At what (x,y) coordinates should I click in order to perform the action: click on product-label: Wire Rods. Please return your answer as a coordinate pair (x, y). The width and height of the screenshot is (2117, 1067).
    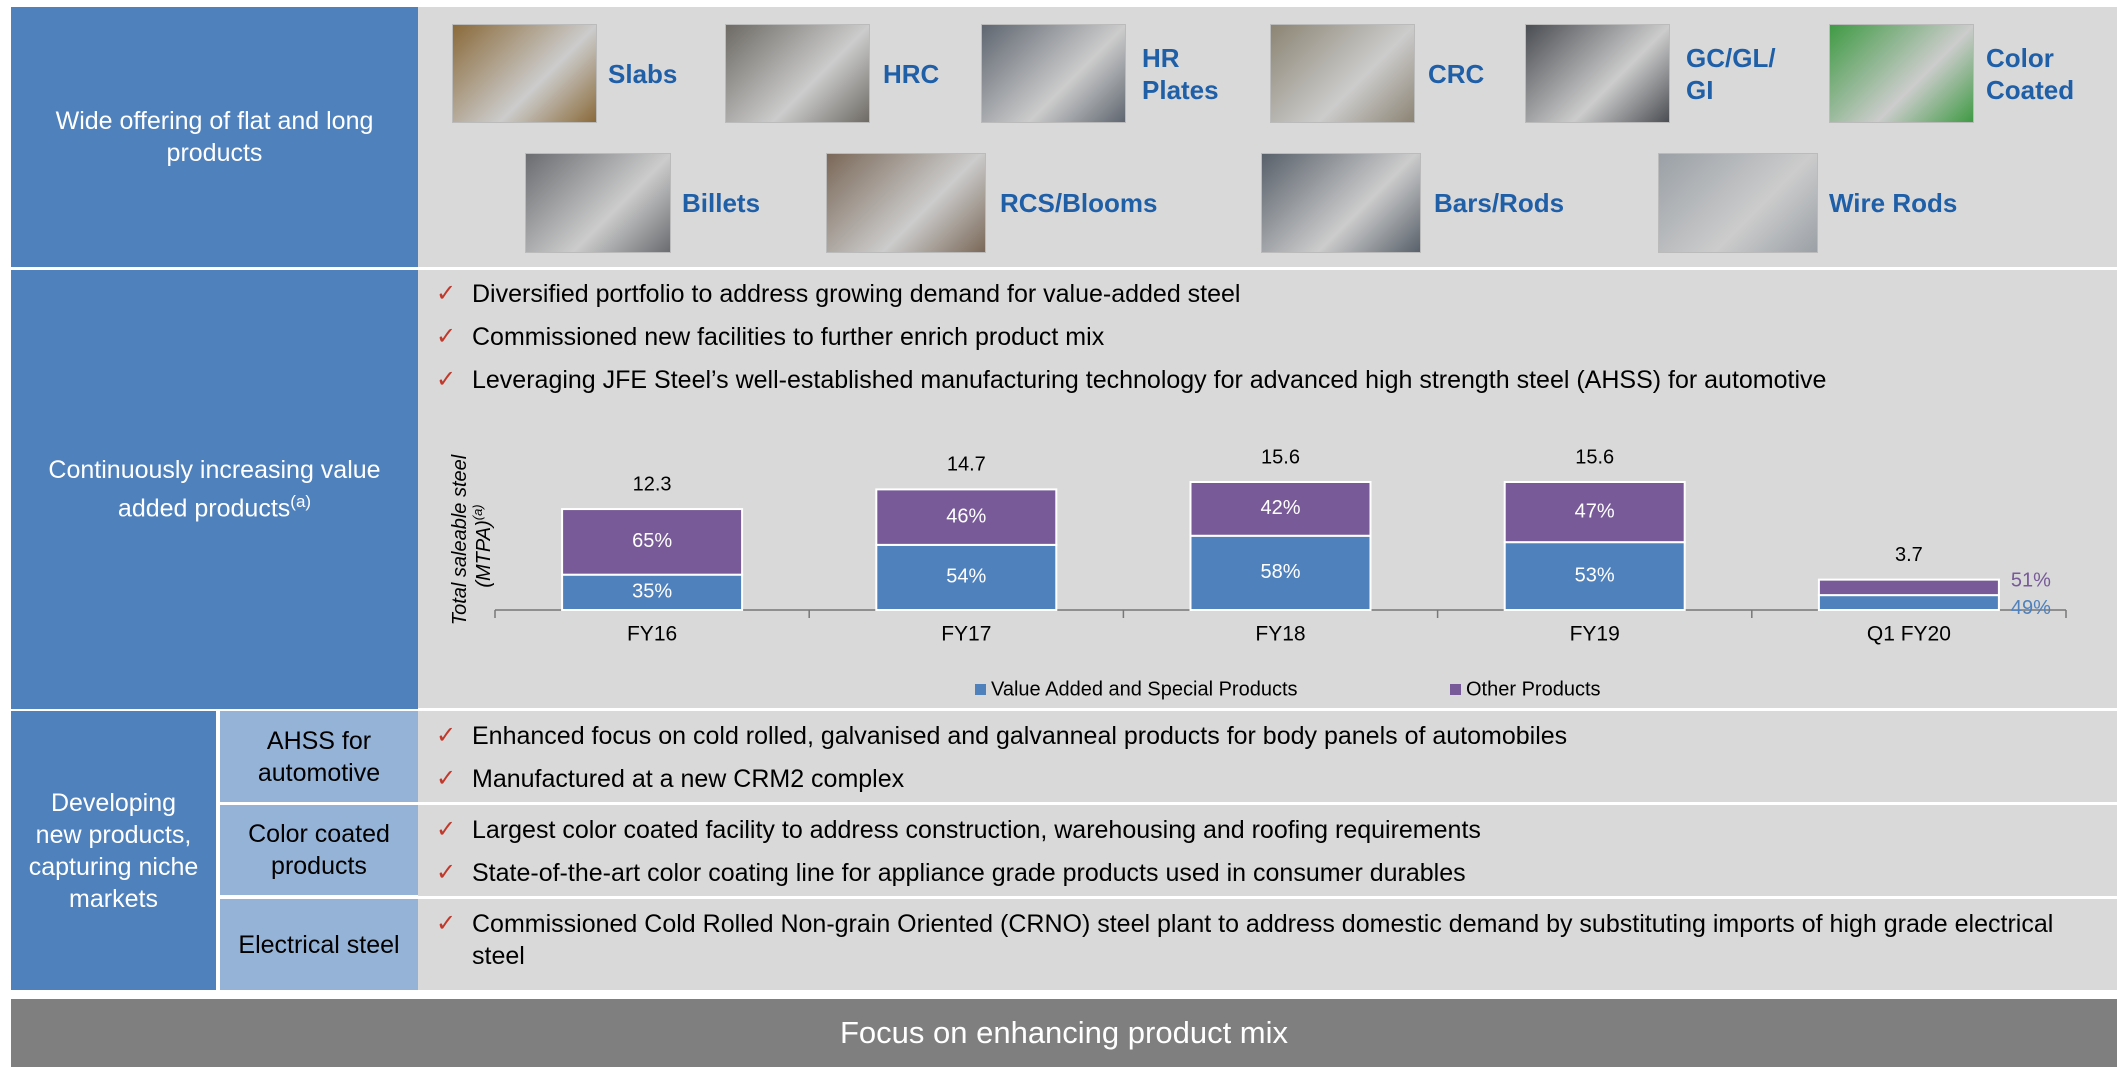
    Looking at the image, I should click on (1893, 203).